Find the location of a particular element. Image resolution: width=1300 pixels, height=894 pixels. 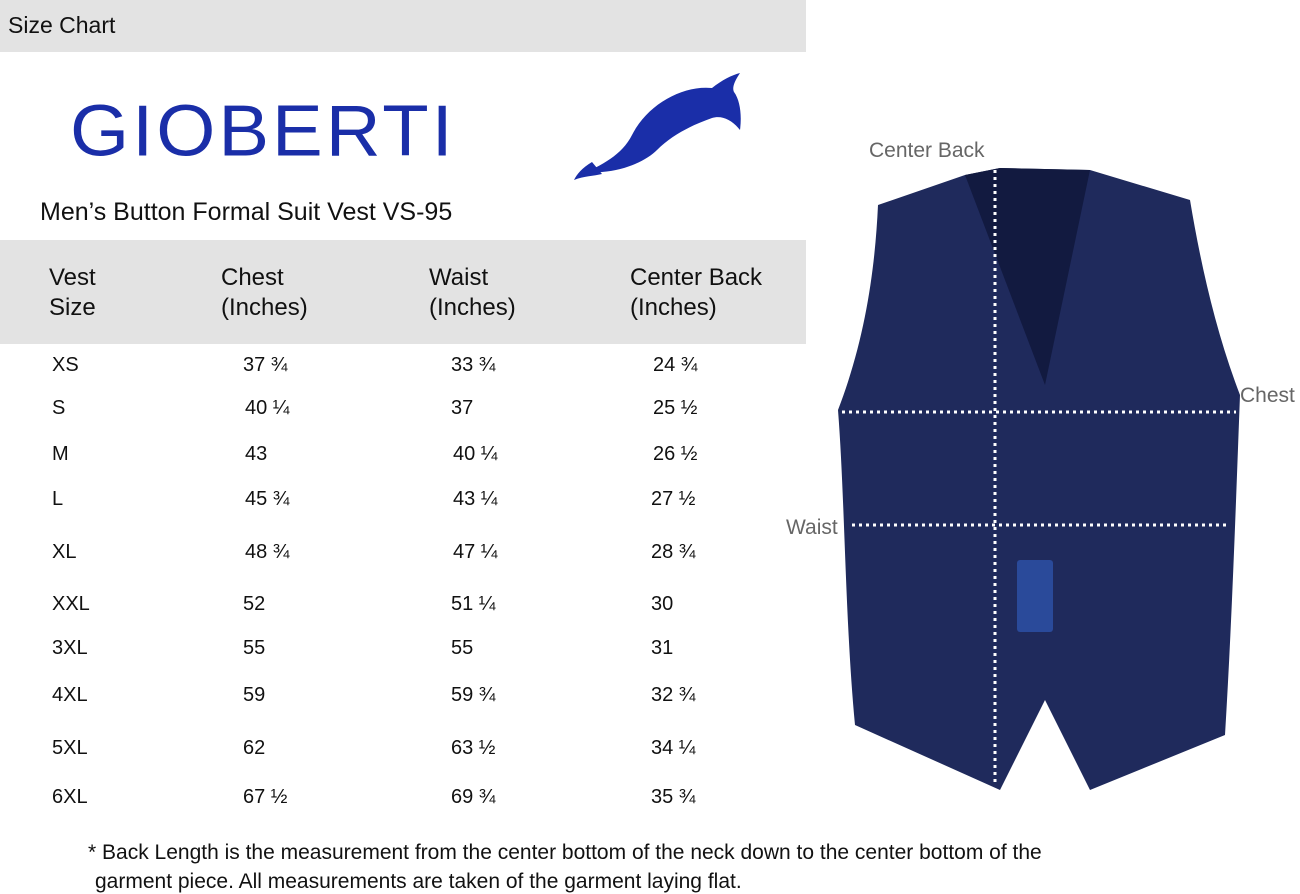

waist-cell: 51 ¼ is located at coordinates (473, 604).